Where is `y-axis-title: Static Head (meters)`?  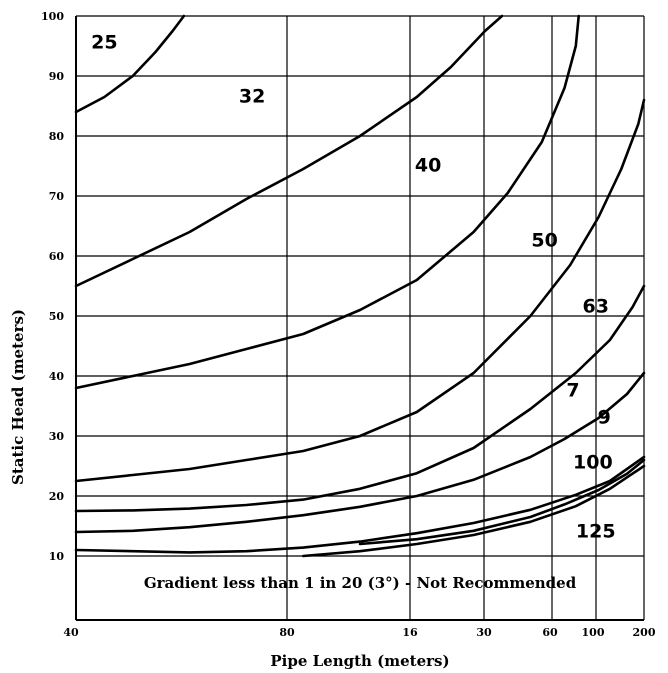 y-axis-title: Static Head (meters) is located at coordinates (18, 397).